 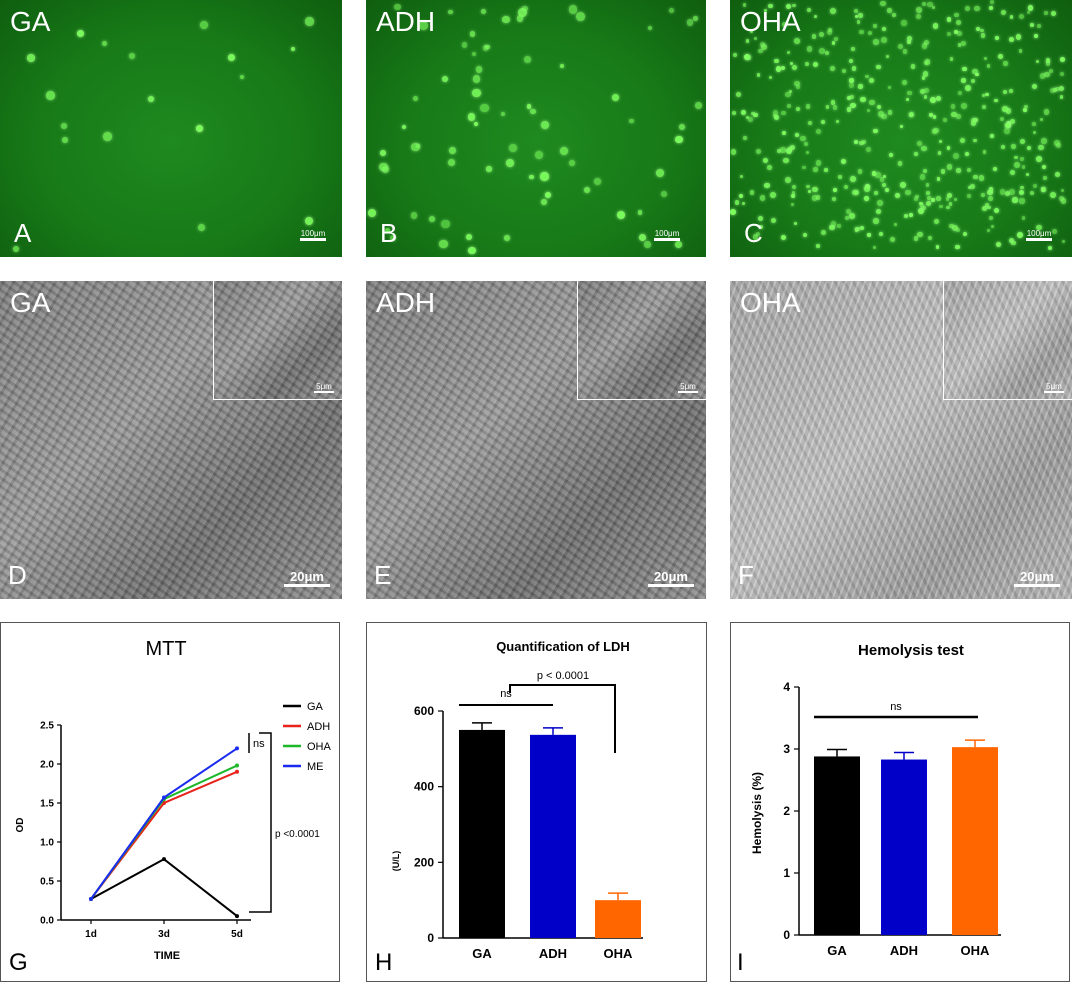 I want to click on data-point-ga, so click(x=164, y=859).